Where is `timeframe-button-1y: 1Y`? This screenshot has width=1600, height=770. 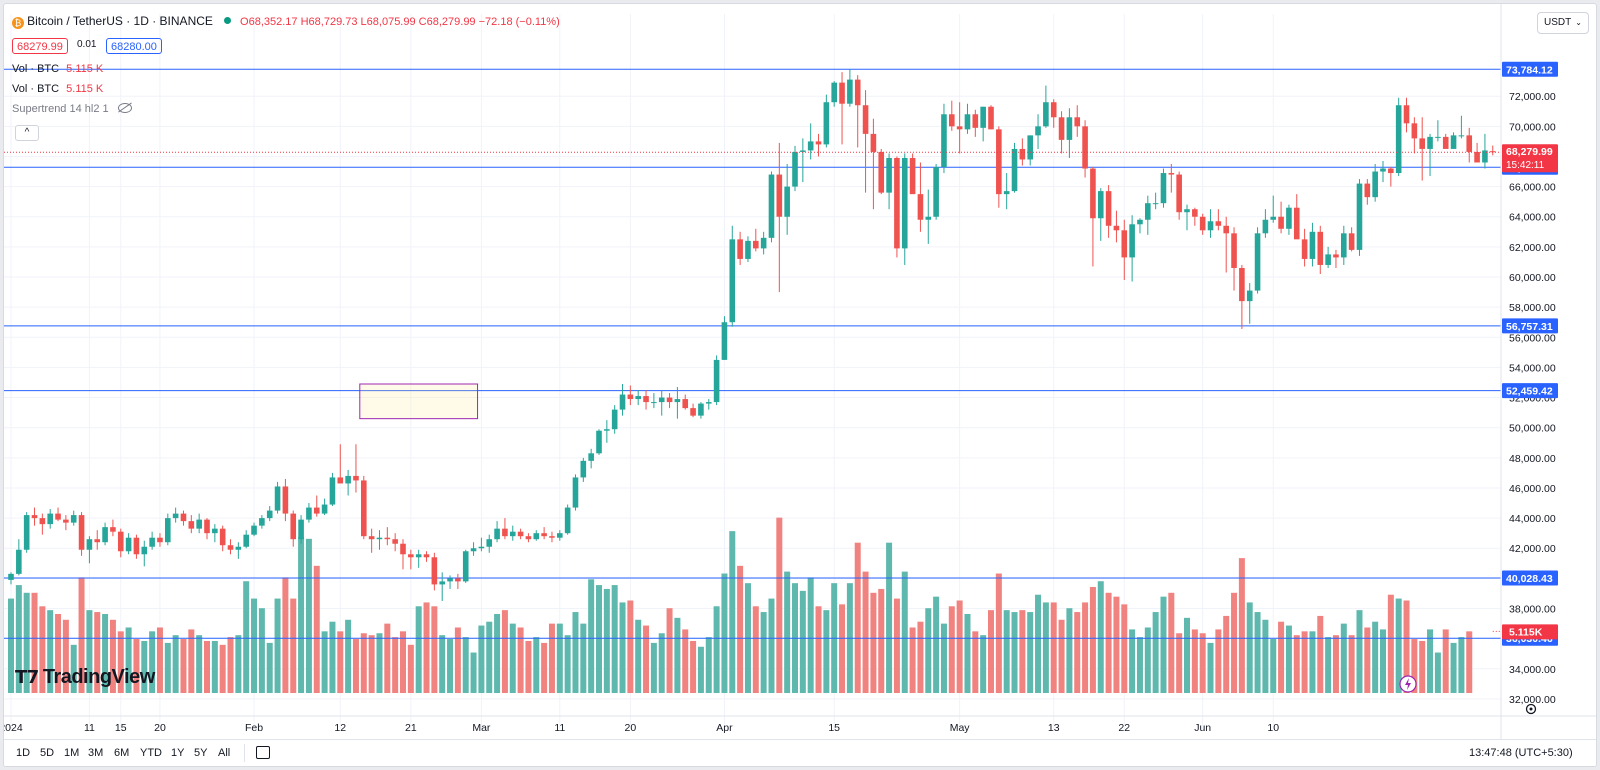 timeframe-button-1y: 1Y is located at coordinates (178, 753).